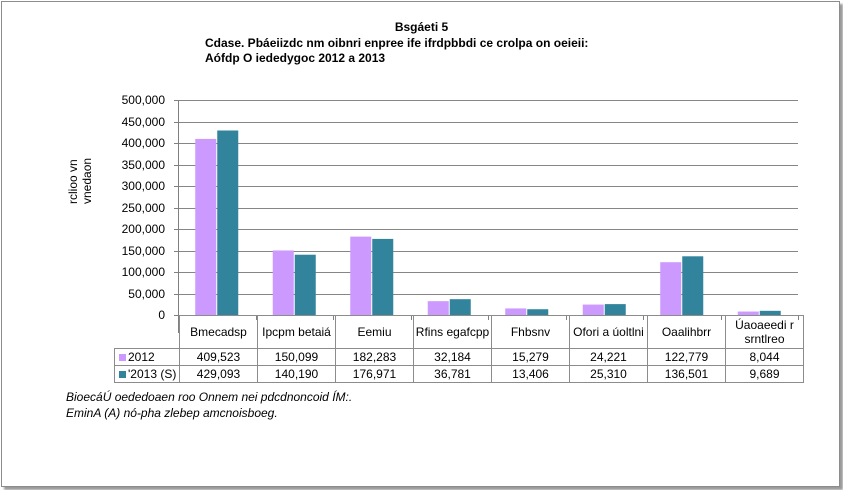 This screenshot has width=843, height=490. I want to click on y-tick-label: 150,000, so click(143, 250).